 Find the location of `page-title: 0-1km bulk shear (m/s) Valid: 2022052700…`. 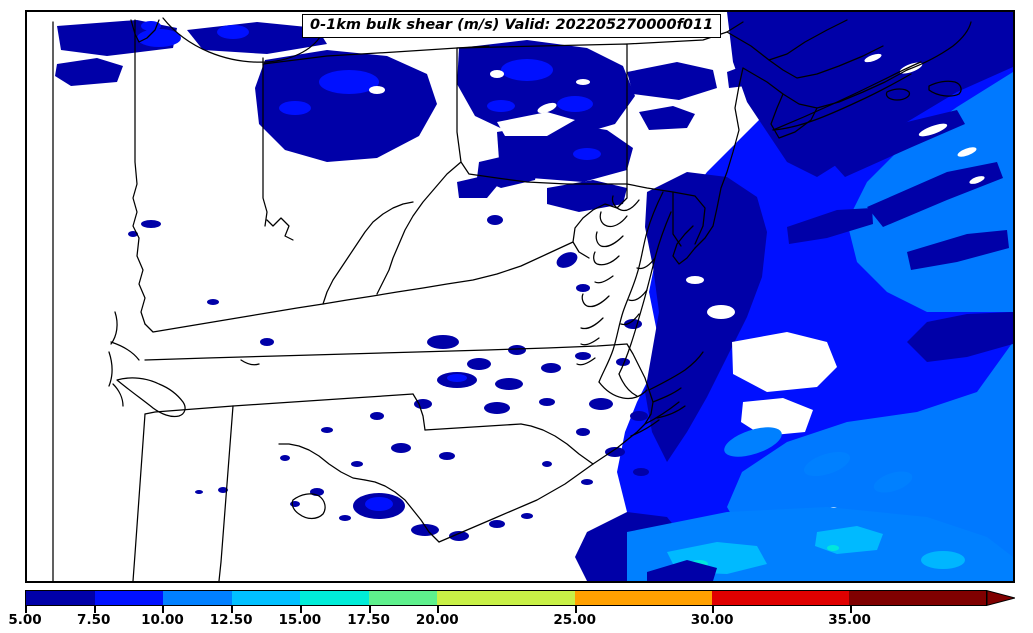

page-title: 0-1km bulk shear (m/s) Valid: 2022052700… is located at coordinates (512, 25).